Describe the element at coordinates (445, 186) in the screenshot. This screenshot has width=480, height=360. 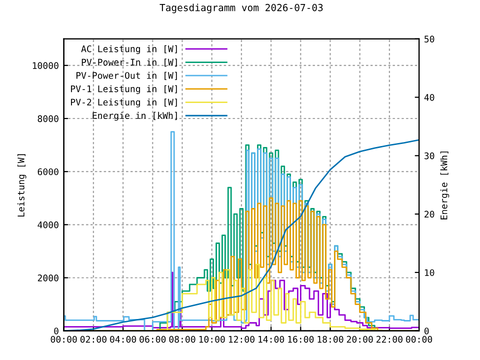
I see `y2-axis-title: Energie [kWh]` at that location.